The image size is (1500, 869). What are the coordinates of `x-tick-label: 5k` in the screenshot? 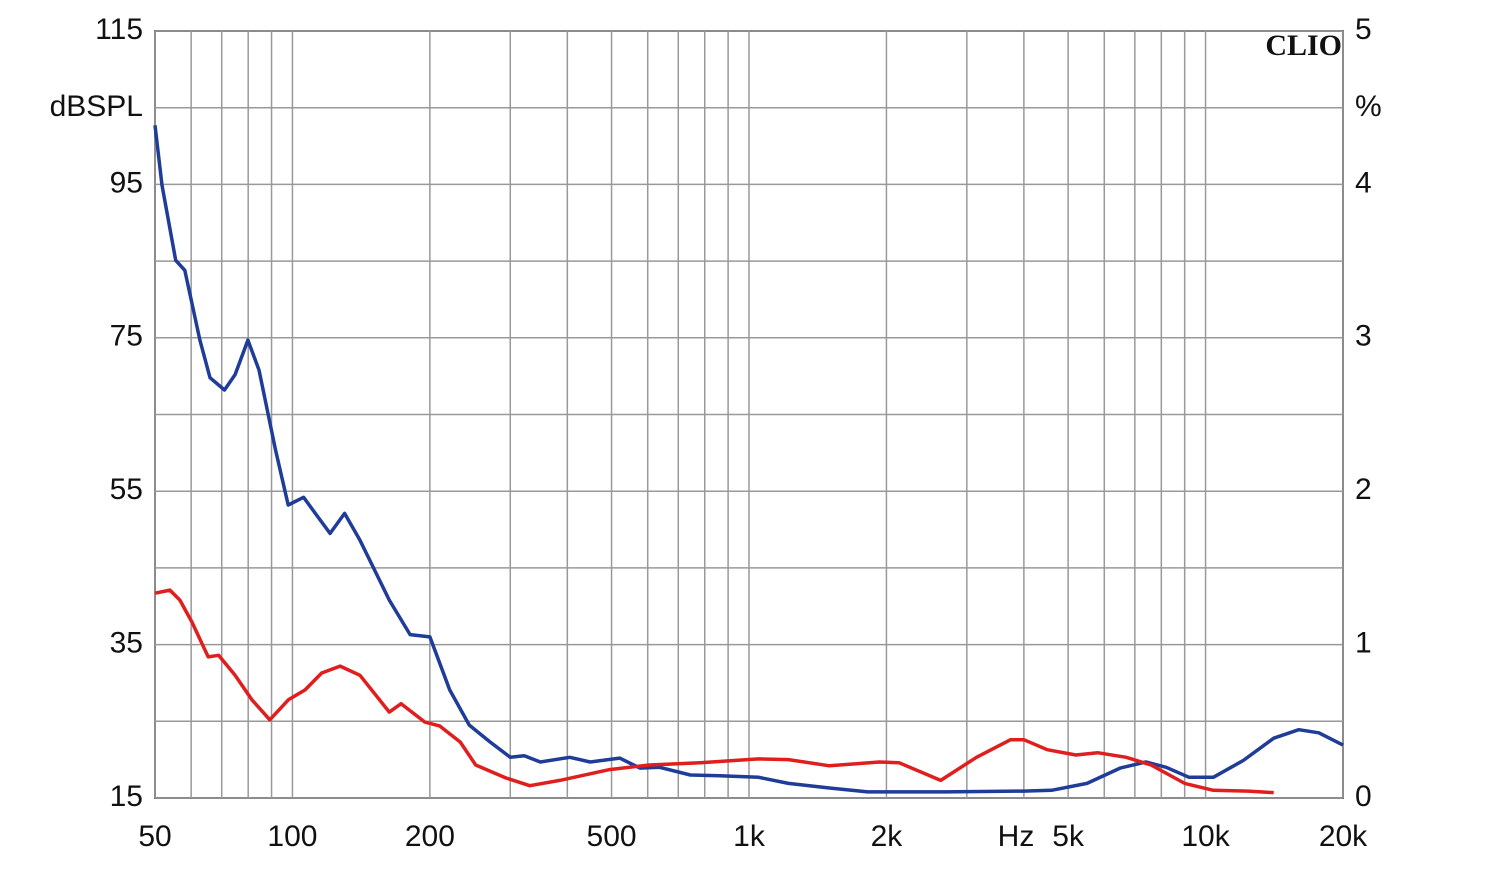 It's located at (1068, 836).